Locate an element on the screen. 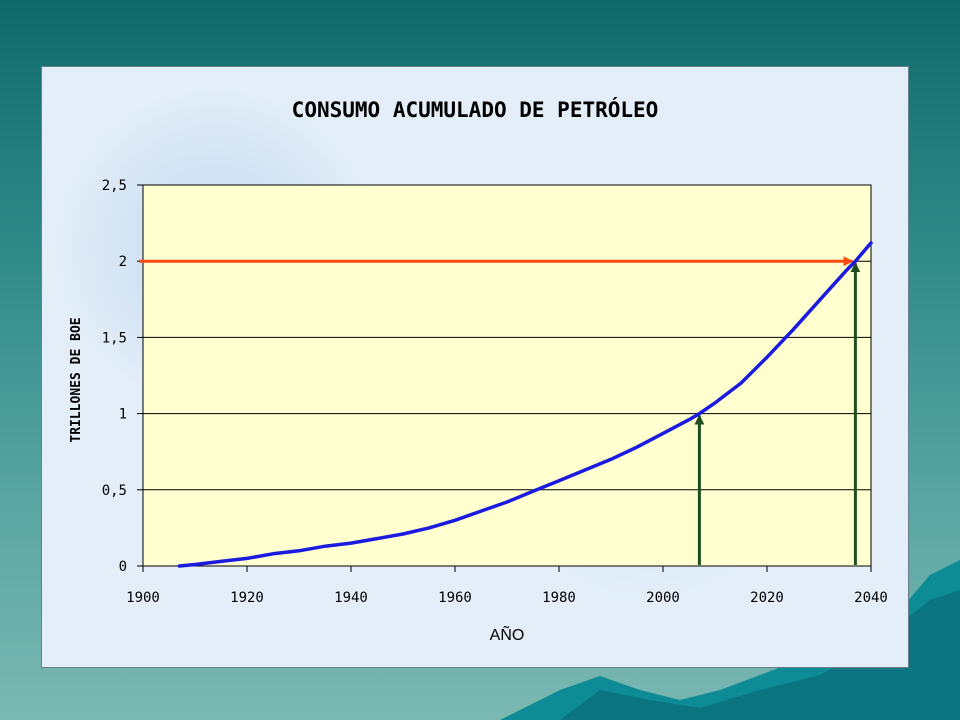  x-tick-label: 2040 is located at coordinates (871, 598).